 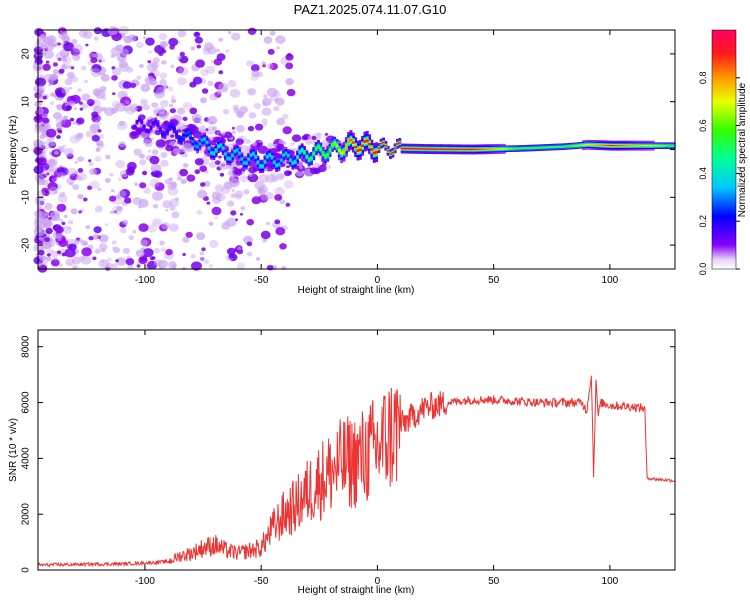 What do you see at coordinates (26, 54) in the screenshot?
I see `spectrogram-y-tick-label: 20` at bounding box center [26, 54].